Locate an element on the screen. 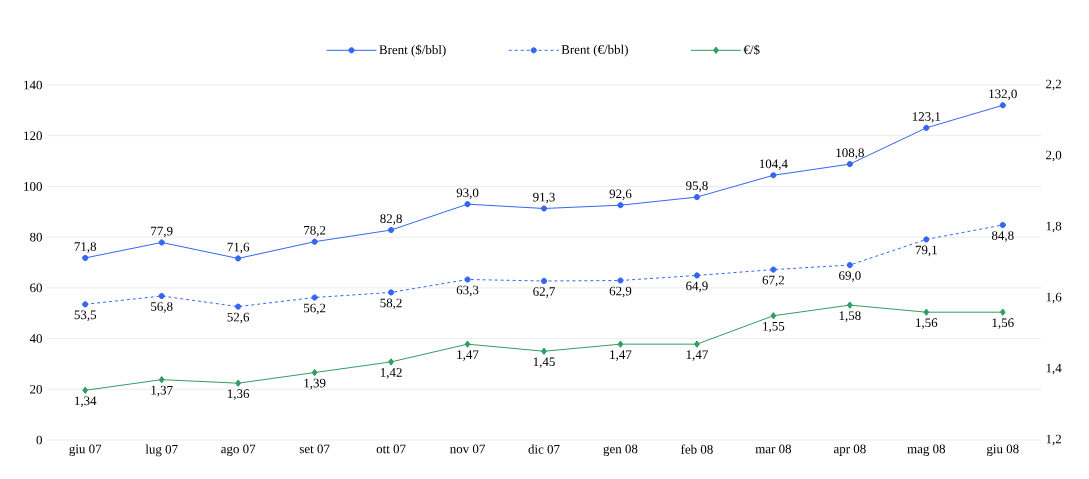  data-label: 71,8 is located at coordinates (85, 247).